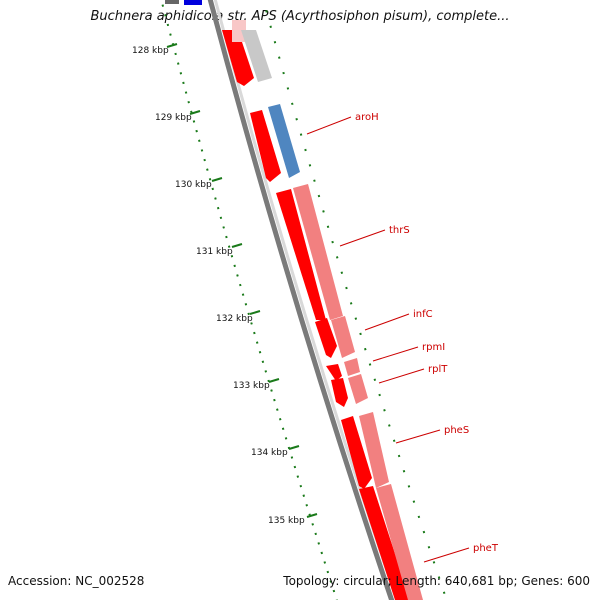 The image size is (600, 600). I want to click on tick-label: 128 kbp, so click(150, 51).